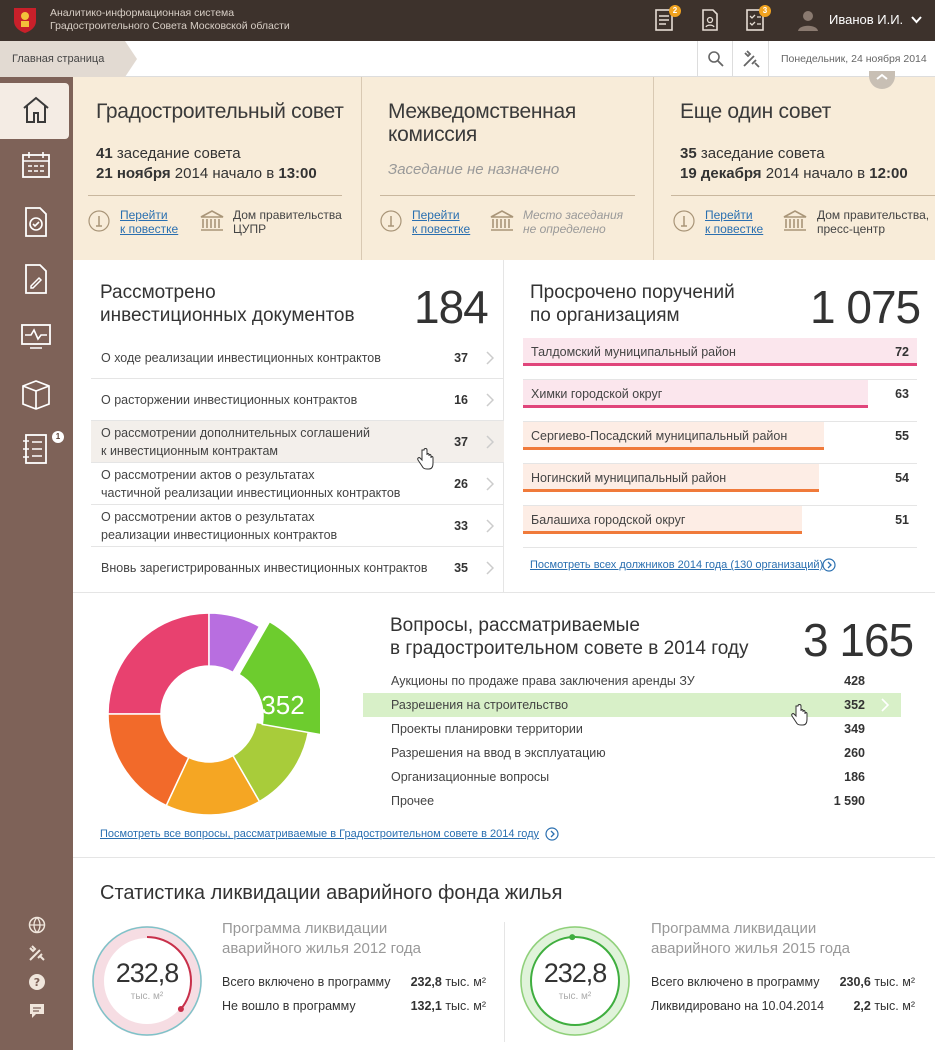  What do you see at coordinates (451, 307) in the screenshot?
I see `investments-total: 184` at bounding box center [451, 307].